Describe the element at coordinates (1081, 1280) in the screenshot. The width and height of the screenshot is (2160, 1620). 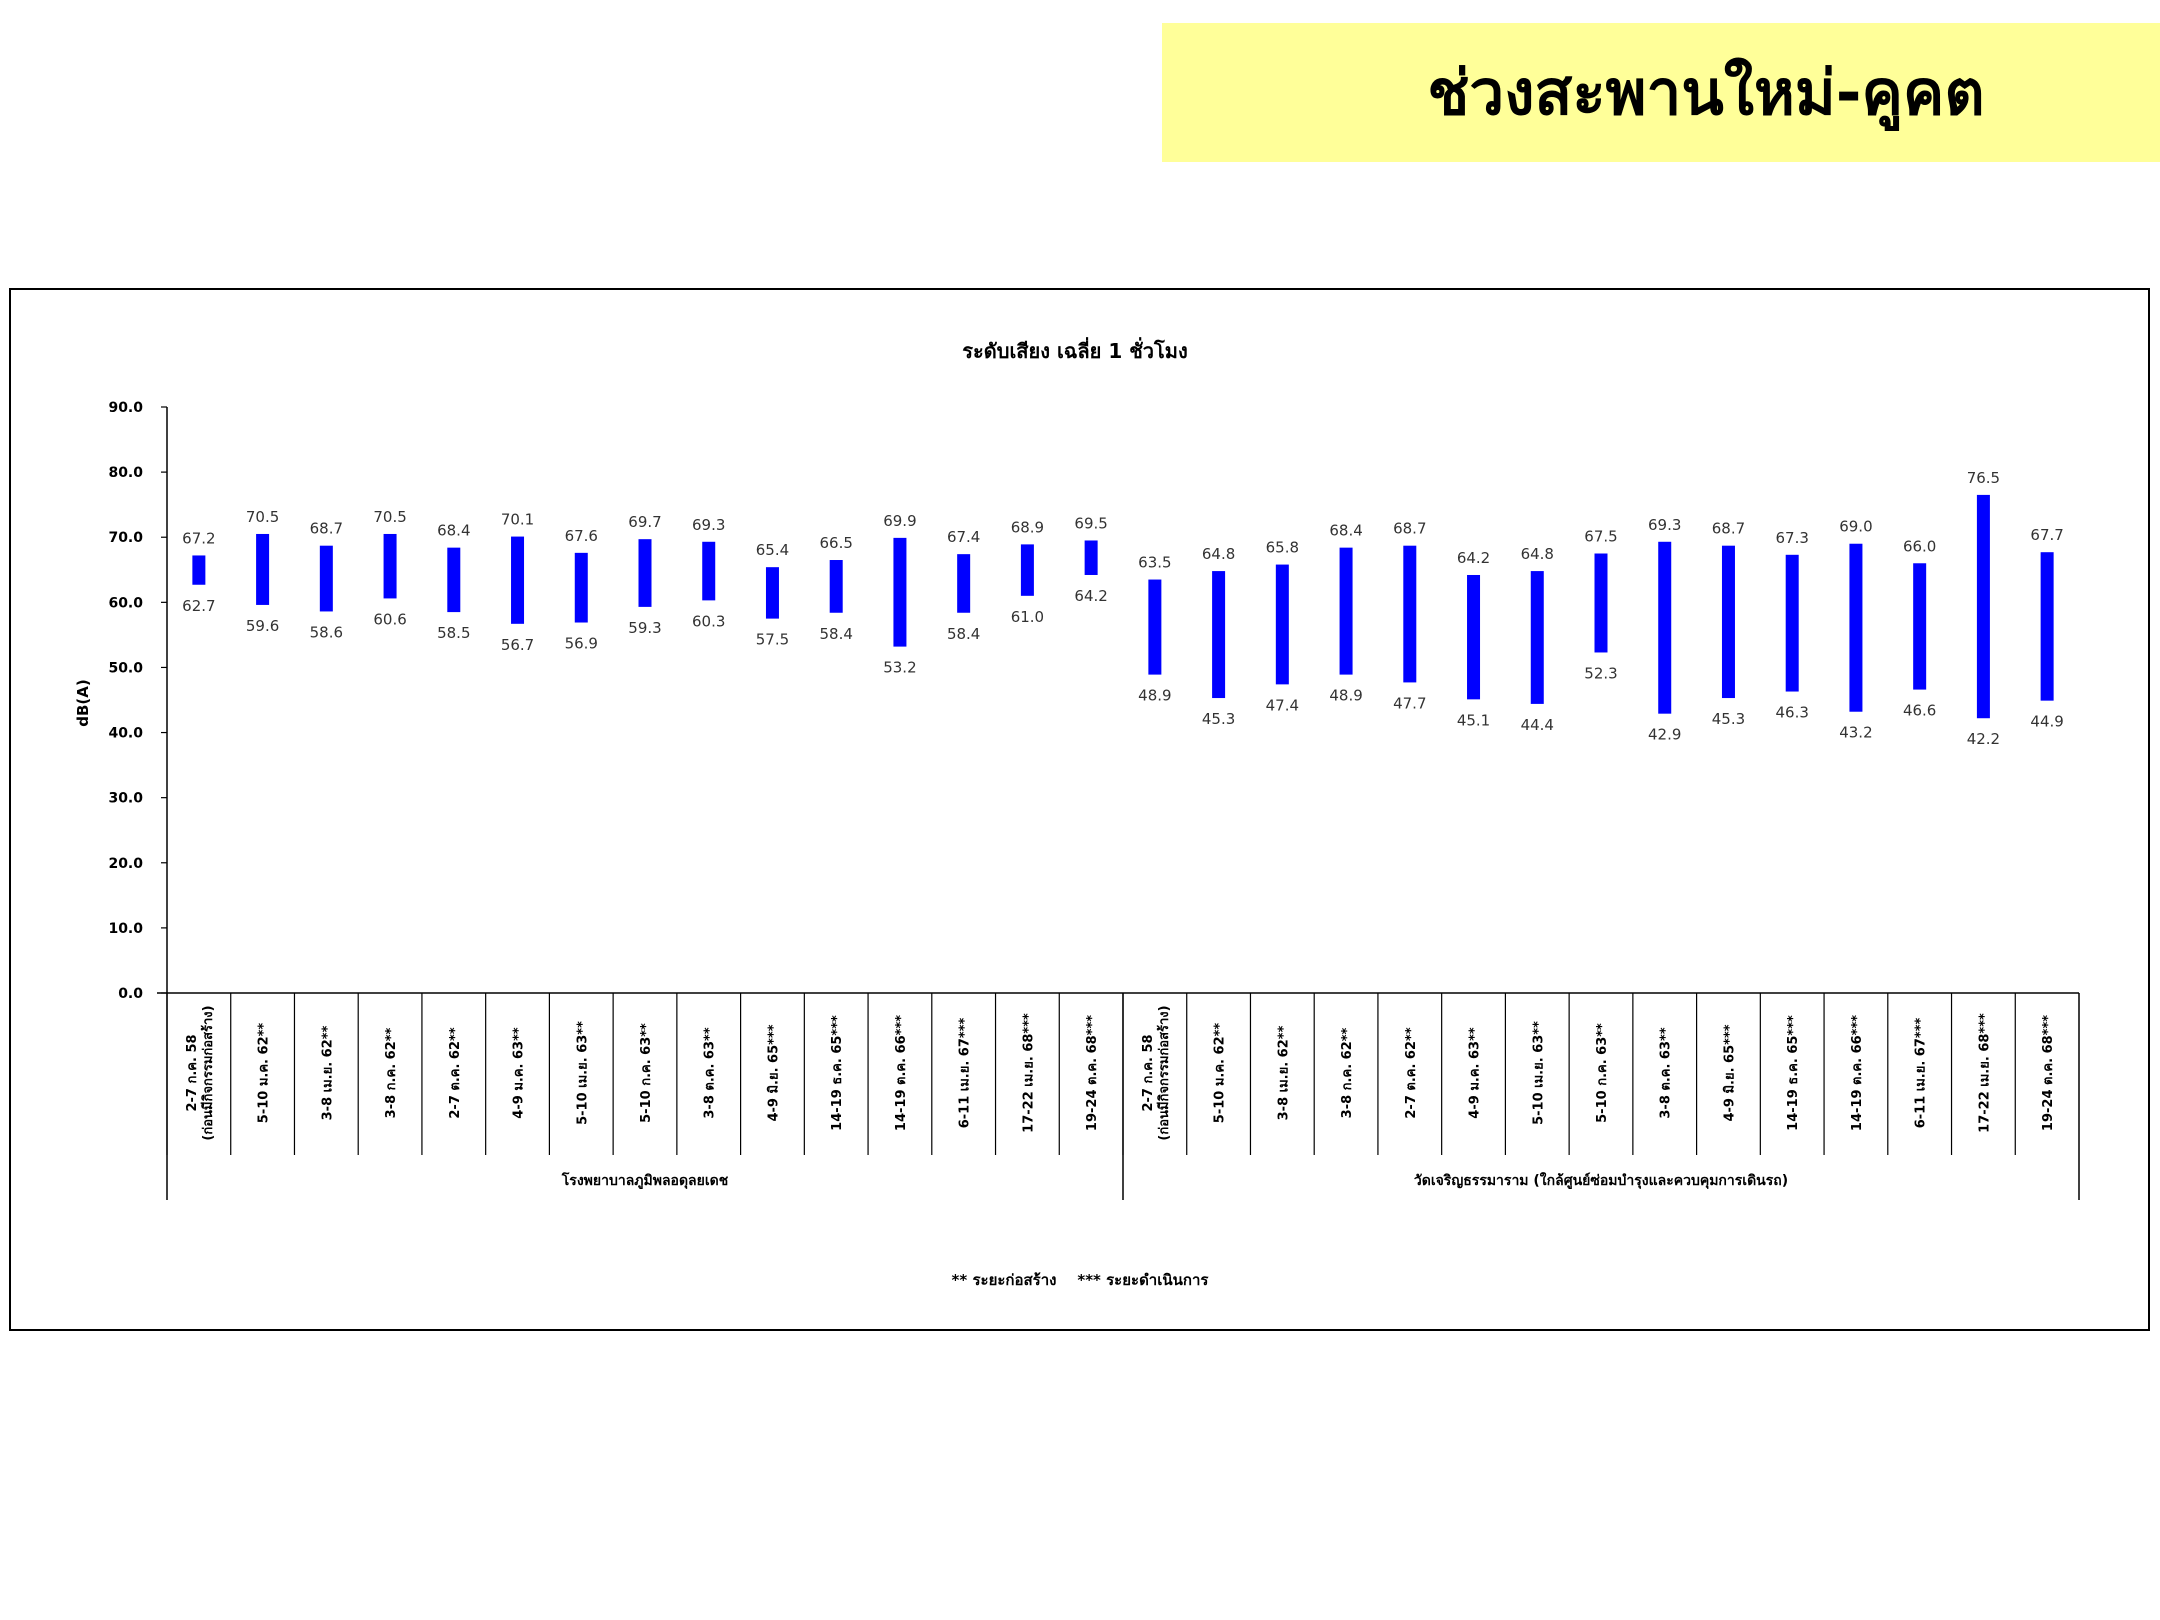
I see `legend-note: ** ระยะก่อสร้าง *** ระยะดำเนินการ` at that location.